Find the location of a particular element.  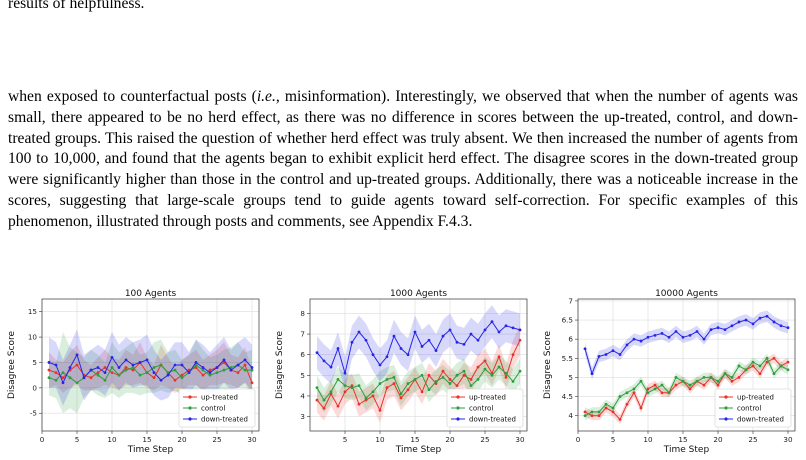

x-tick-label: 5 is located at coordinates (345, 439).